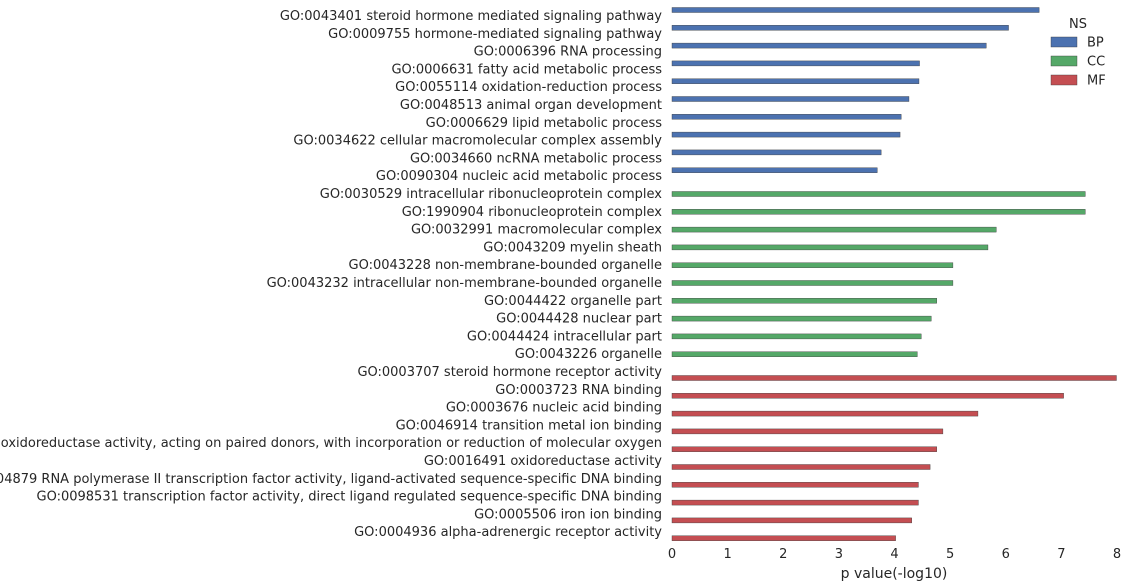  Describe the element at coordinates (894, 574) in the screenshot. I see `x-axis-title: p value(-log10)` at that location.